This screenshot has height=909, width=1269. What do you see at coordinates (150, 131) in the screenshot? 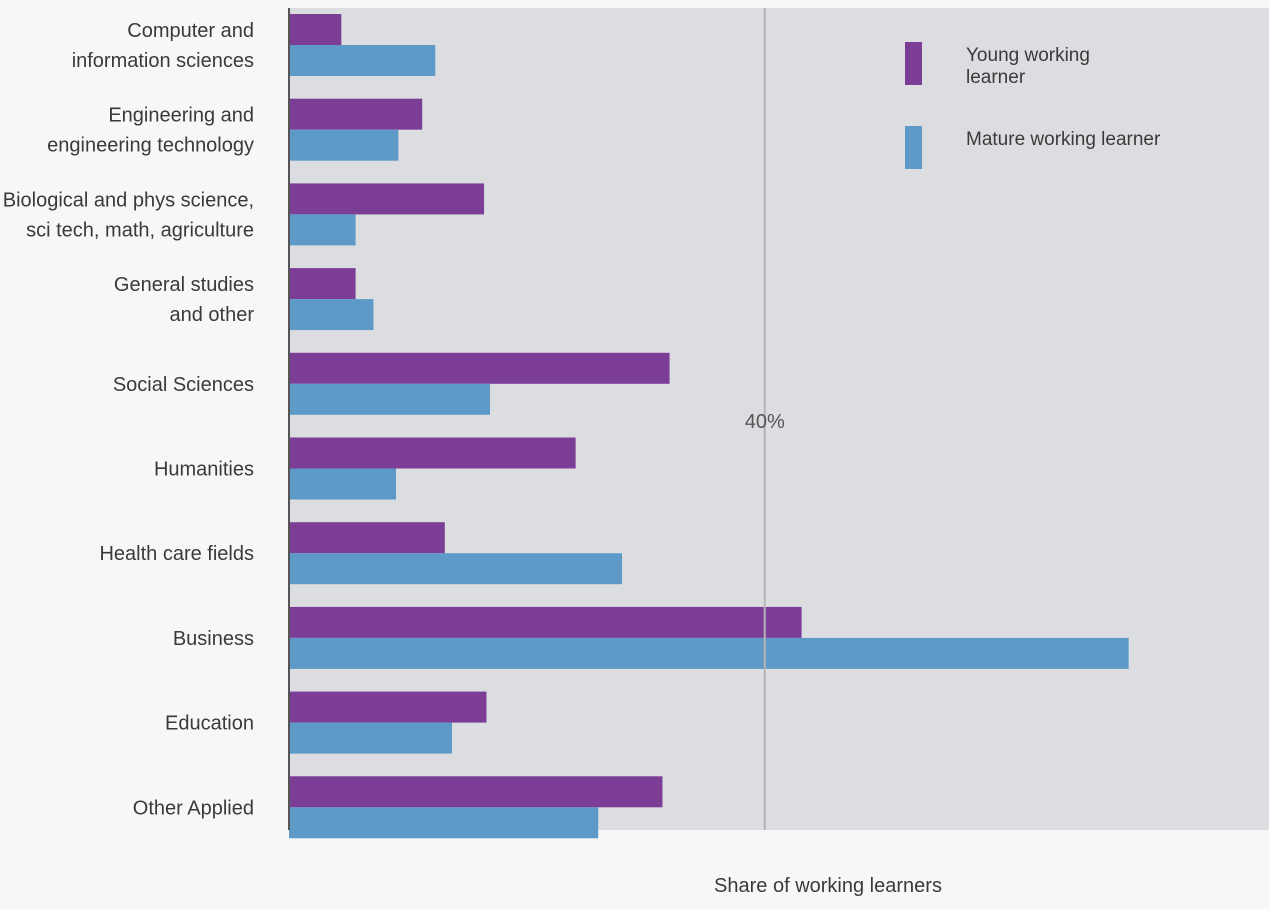
I see `category-label-1: Engineering and engineering technology` at bounding box center [150, 131].